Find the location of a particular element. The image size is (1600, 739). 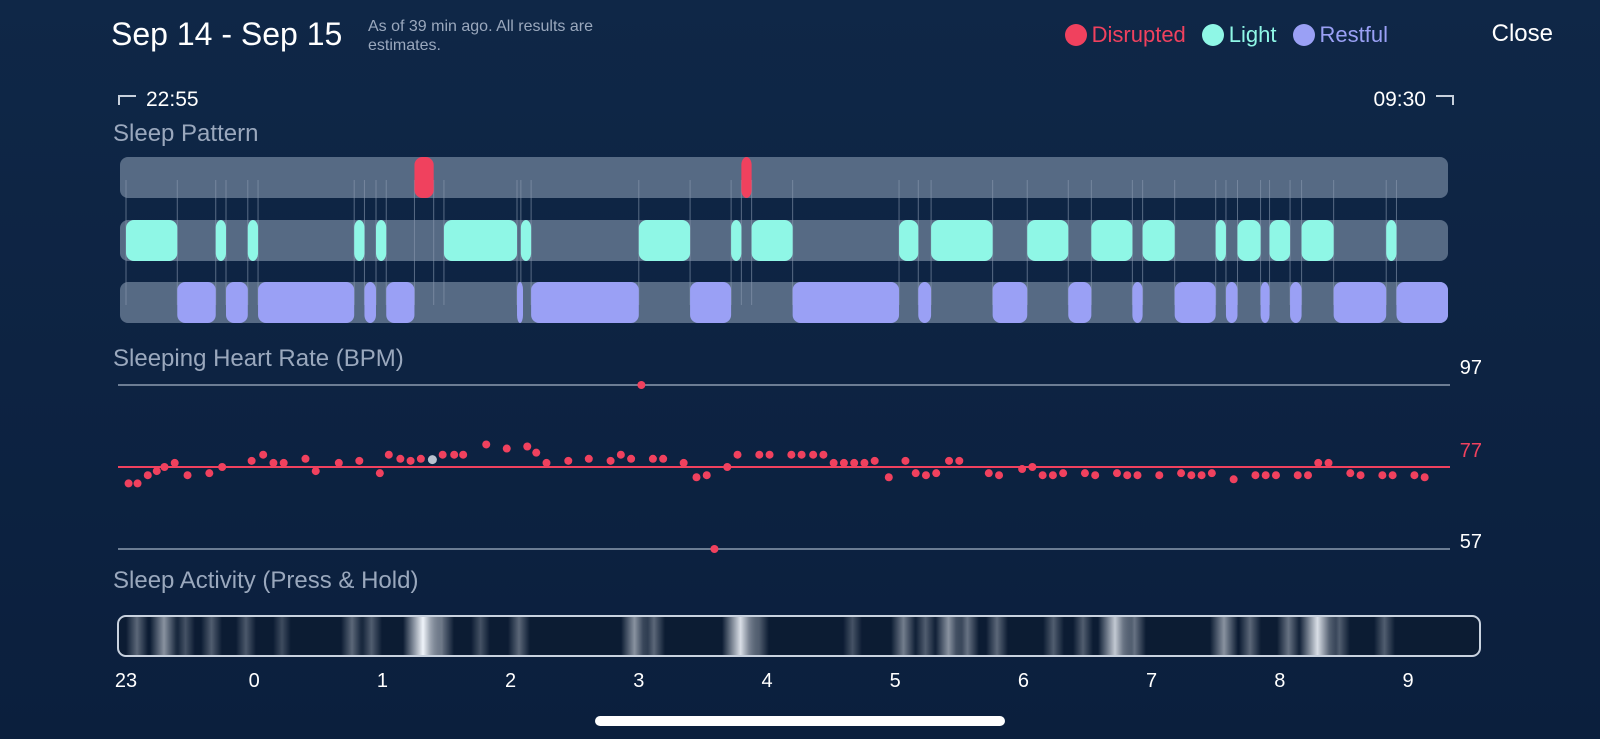

legend: Disrupted Light Restful is located at coordinates (1226, 35).